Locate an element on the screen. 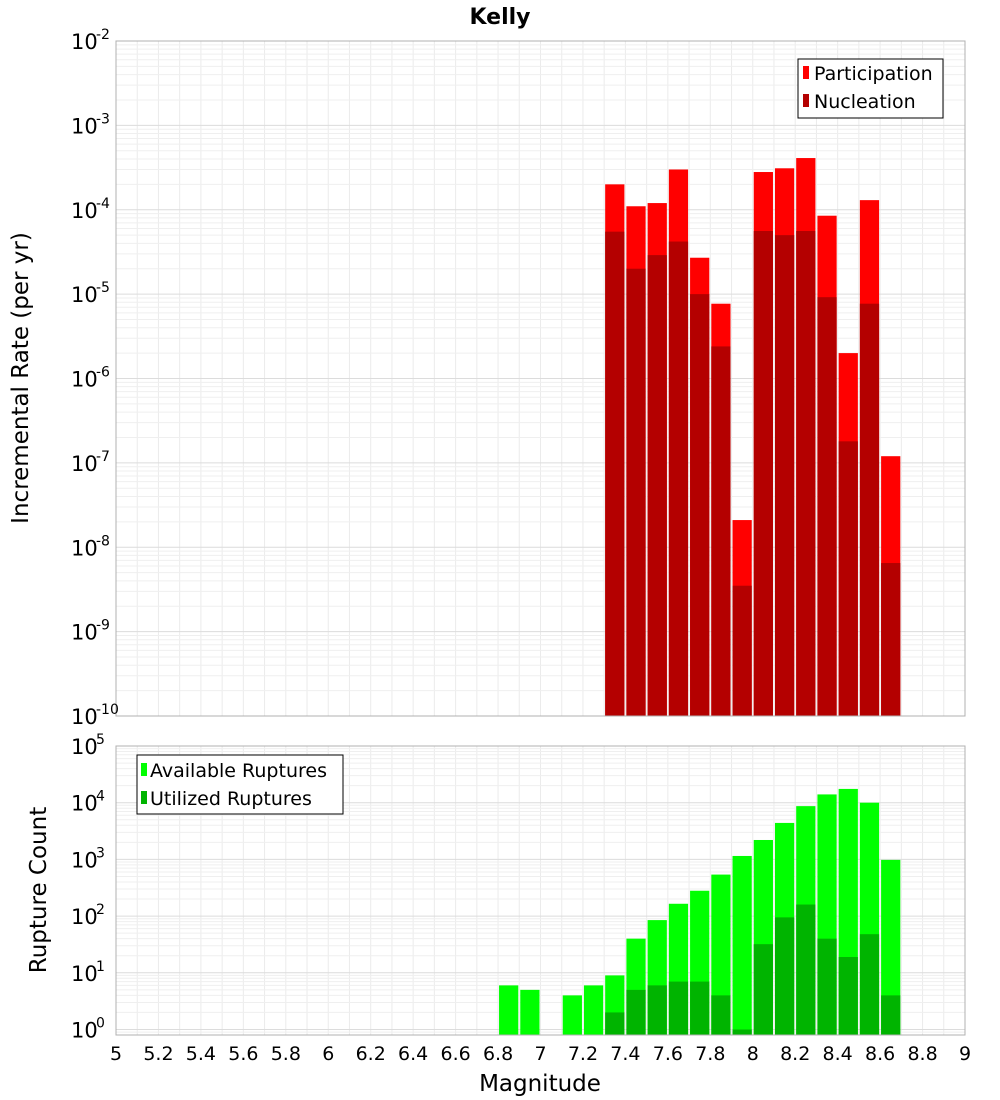 The image size is (1000, 1100). x-tick-label: 6.6 is located at coordinates (455, 1054).